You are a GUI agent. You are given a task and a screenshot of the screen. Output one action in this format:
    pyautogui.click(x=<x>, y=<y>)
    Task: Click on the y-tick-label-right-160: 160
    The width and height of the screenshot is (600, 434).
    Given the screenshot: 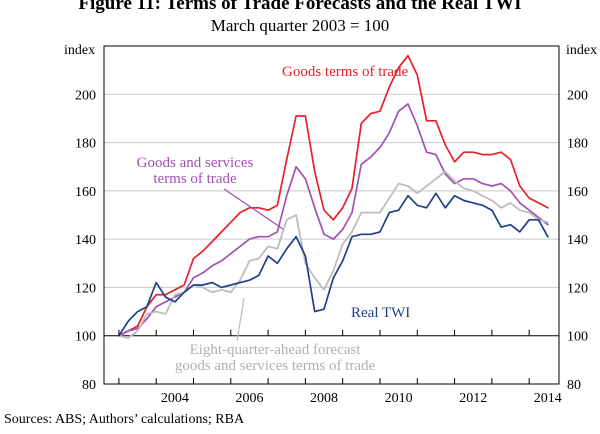 What is the action you would take?
    pyautogui.click(x=577, y=192)
    